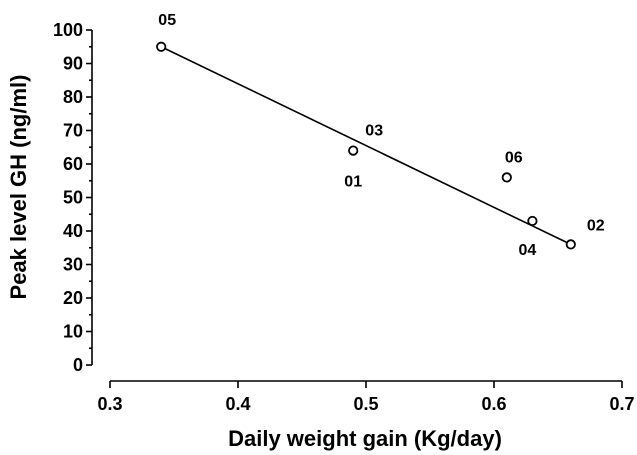 Image resolution: width=637 pixels, height=455 pixels. I want to click on point-label: 04, so click(528, 250).